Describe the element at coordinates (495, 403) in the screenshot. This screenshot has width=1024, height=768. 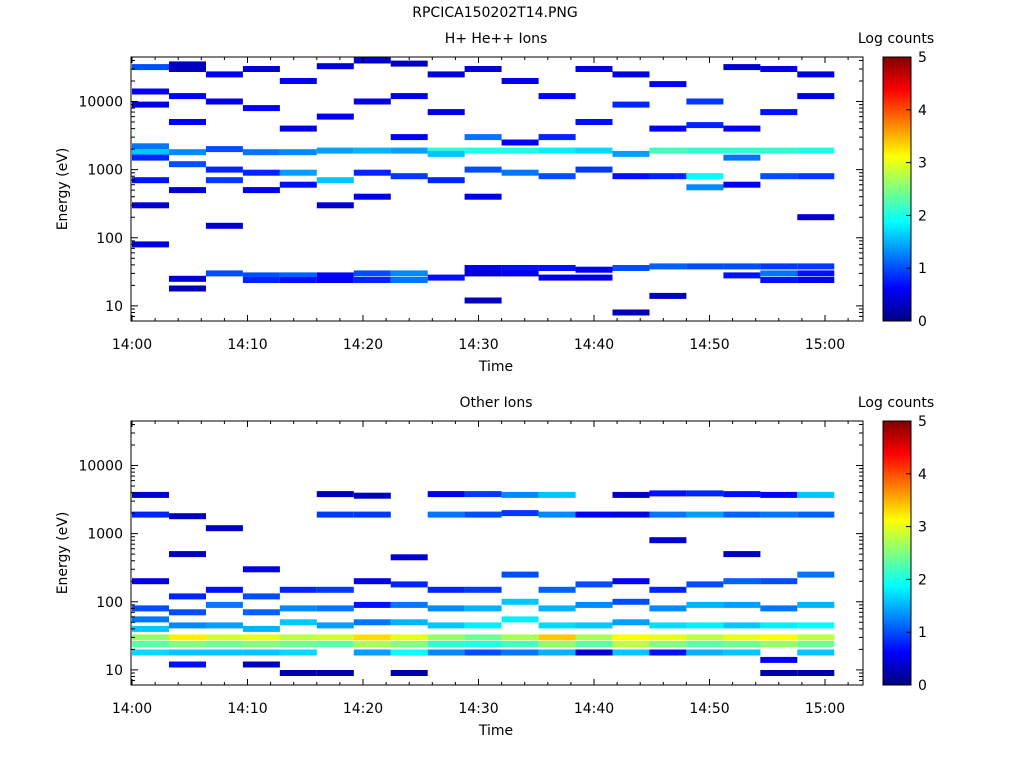
I see `panel-title: Other Ions` at that location.